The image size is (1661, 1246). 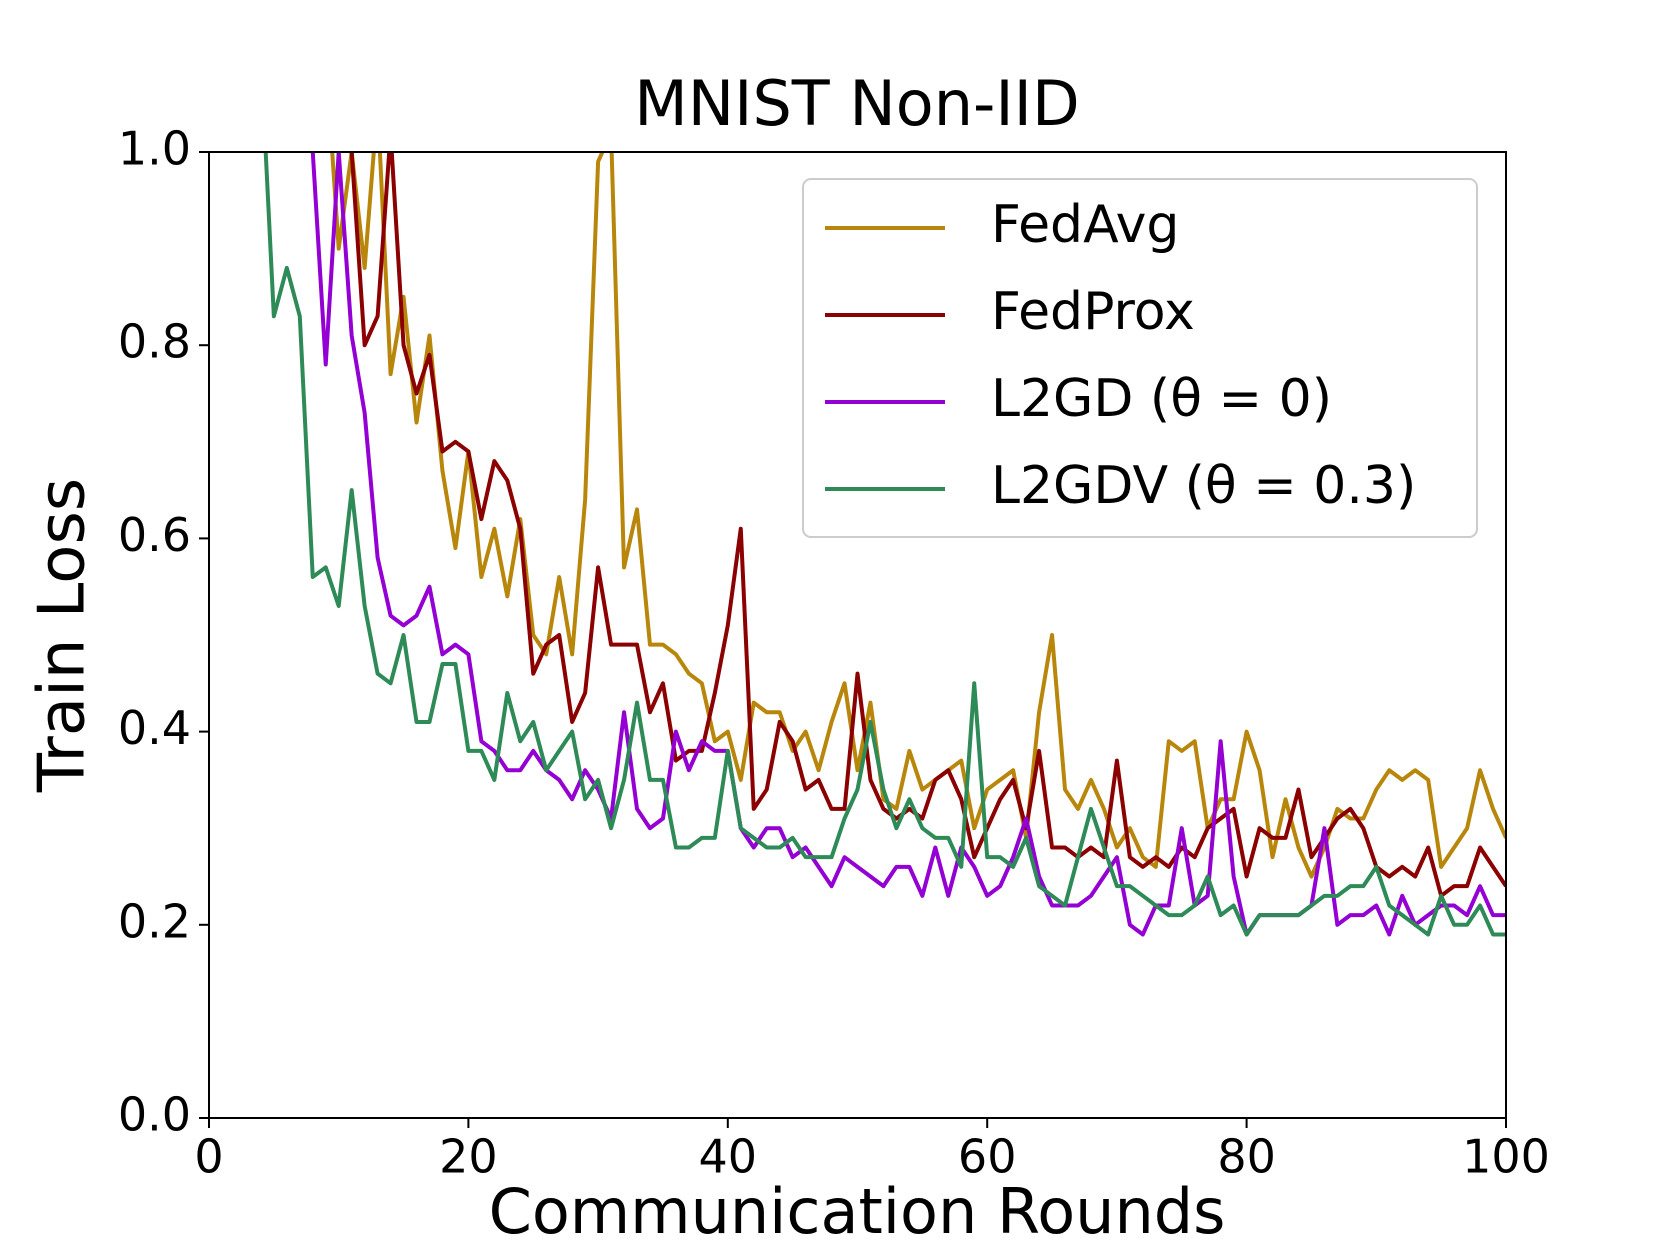 I want to click on y-tick-label: 0.0, so click(x=154, y=1115).